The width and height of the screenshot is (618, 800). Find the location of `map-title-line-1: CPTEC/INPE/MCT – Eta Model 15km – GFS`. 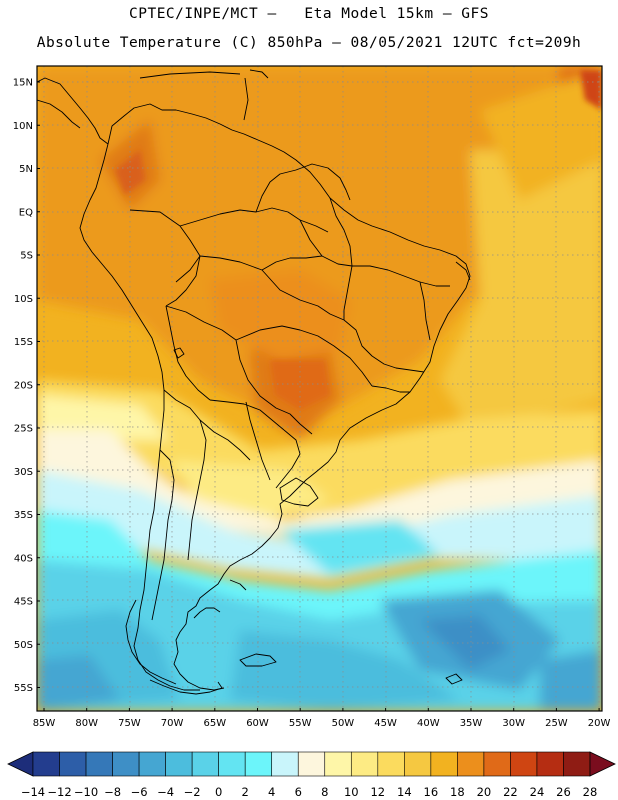

map-title-line-1: CPTEC/INPE/MCT – Eta Model 15km – GFS is located at coordinates (309, 14).